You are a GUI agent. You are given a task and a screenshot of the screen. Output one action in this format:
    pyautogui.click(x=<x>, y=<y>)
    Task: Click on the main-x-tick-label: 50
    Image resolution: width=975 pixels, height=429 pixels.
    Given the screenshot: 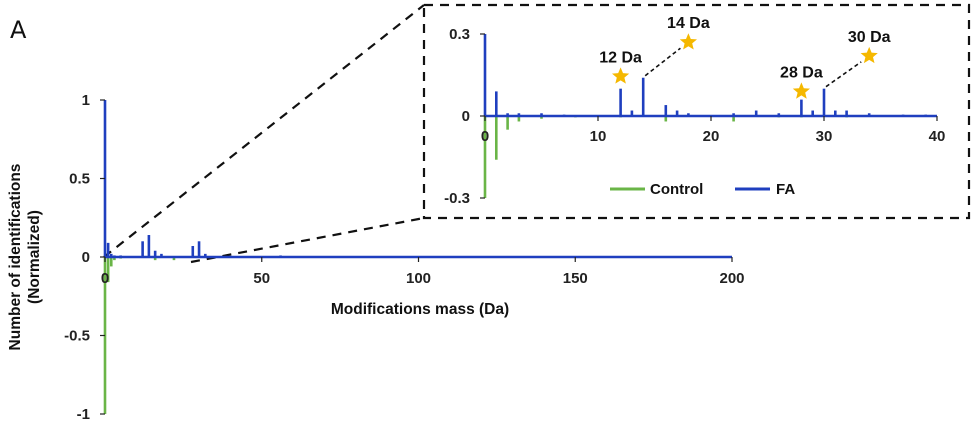 What is the action you would take?
    pyautogui.click(x=261, y=278)
    